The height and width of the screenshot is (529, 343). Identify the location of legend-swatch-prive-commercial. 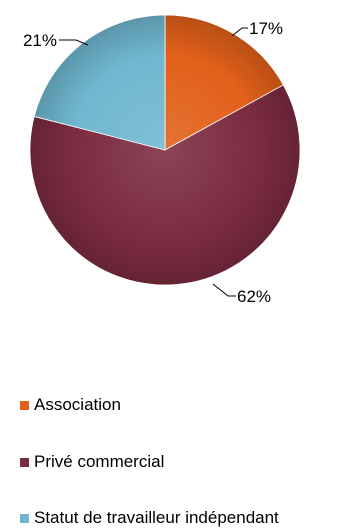
(24, 462).